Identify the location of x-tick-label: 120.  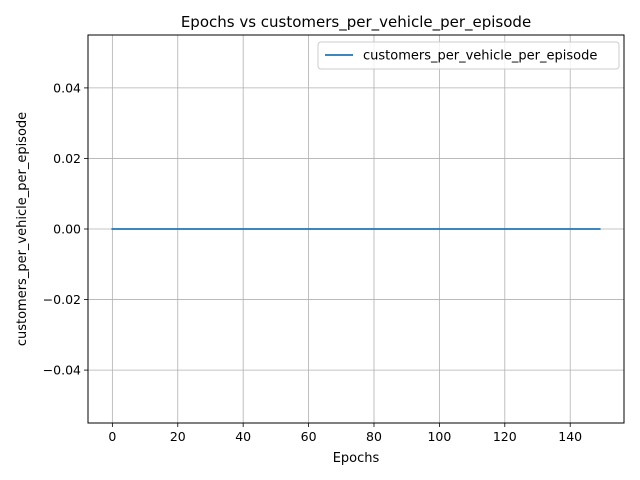
(505, 436).